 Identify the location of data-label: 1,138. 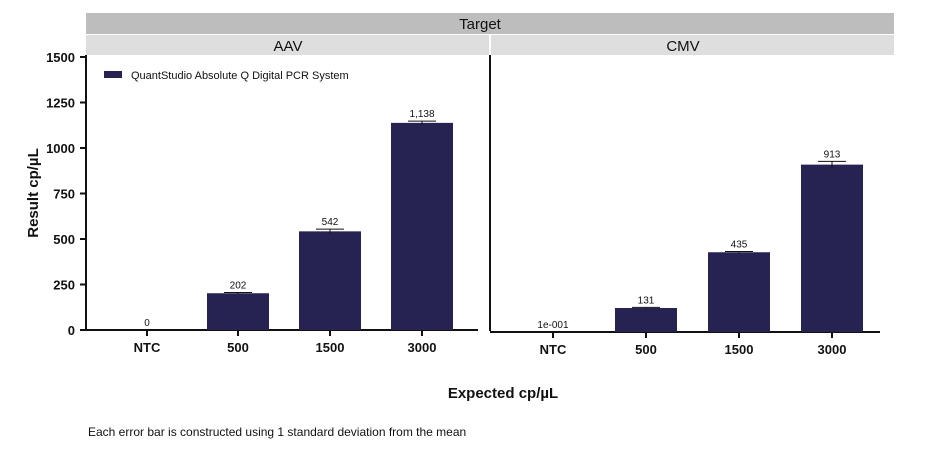
(421, 114).